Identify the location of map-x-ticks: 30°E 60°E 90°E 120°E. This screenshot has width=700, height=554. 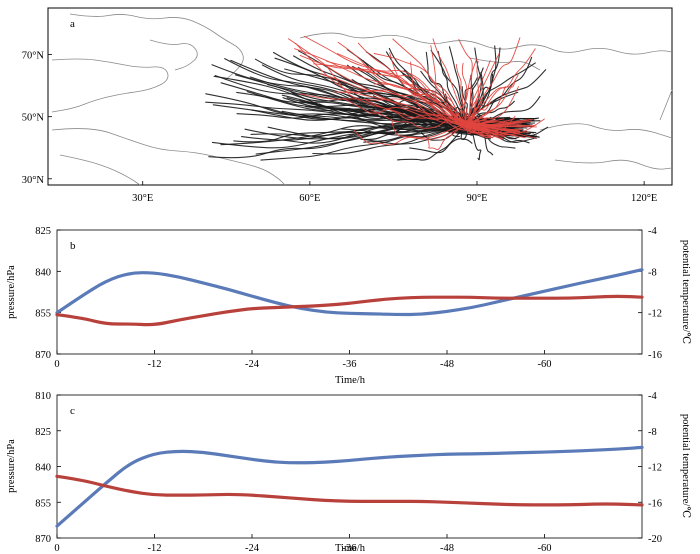
(394, 192).